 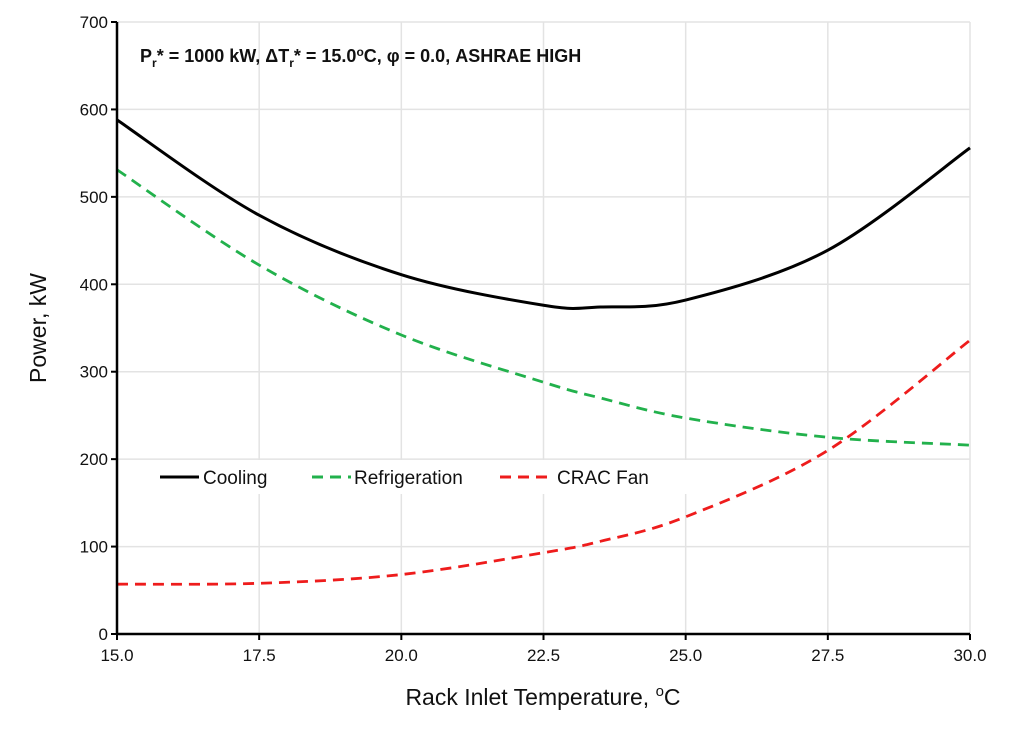 I want to click on y-tick-label: 100, so click(x=94, y=547).